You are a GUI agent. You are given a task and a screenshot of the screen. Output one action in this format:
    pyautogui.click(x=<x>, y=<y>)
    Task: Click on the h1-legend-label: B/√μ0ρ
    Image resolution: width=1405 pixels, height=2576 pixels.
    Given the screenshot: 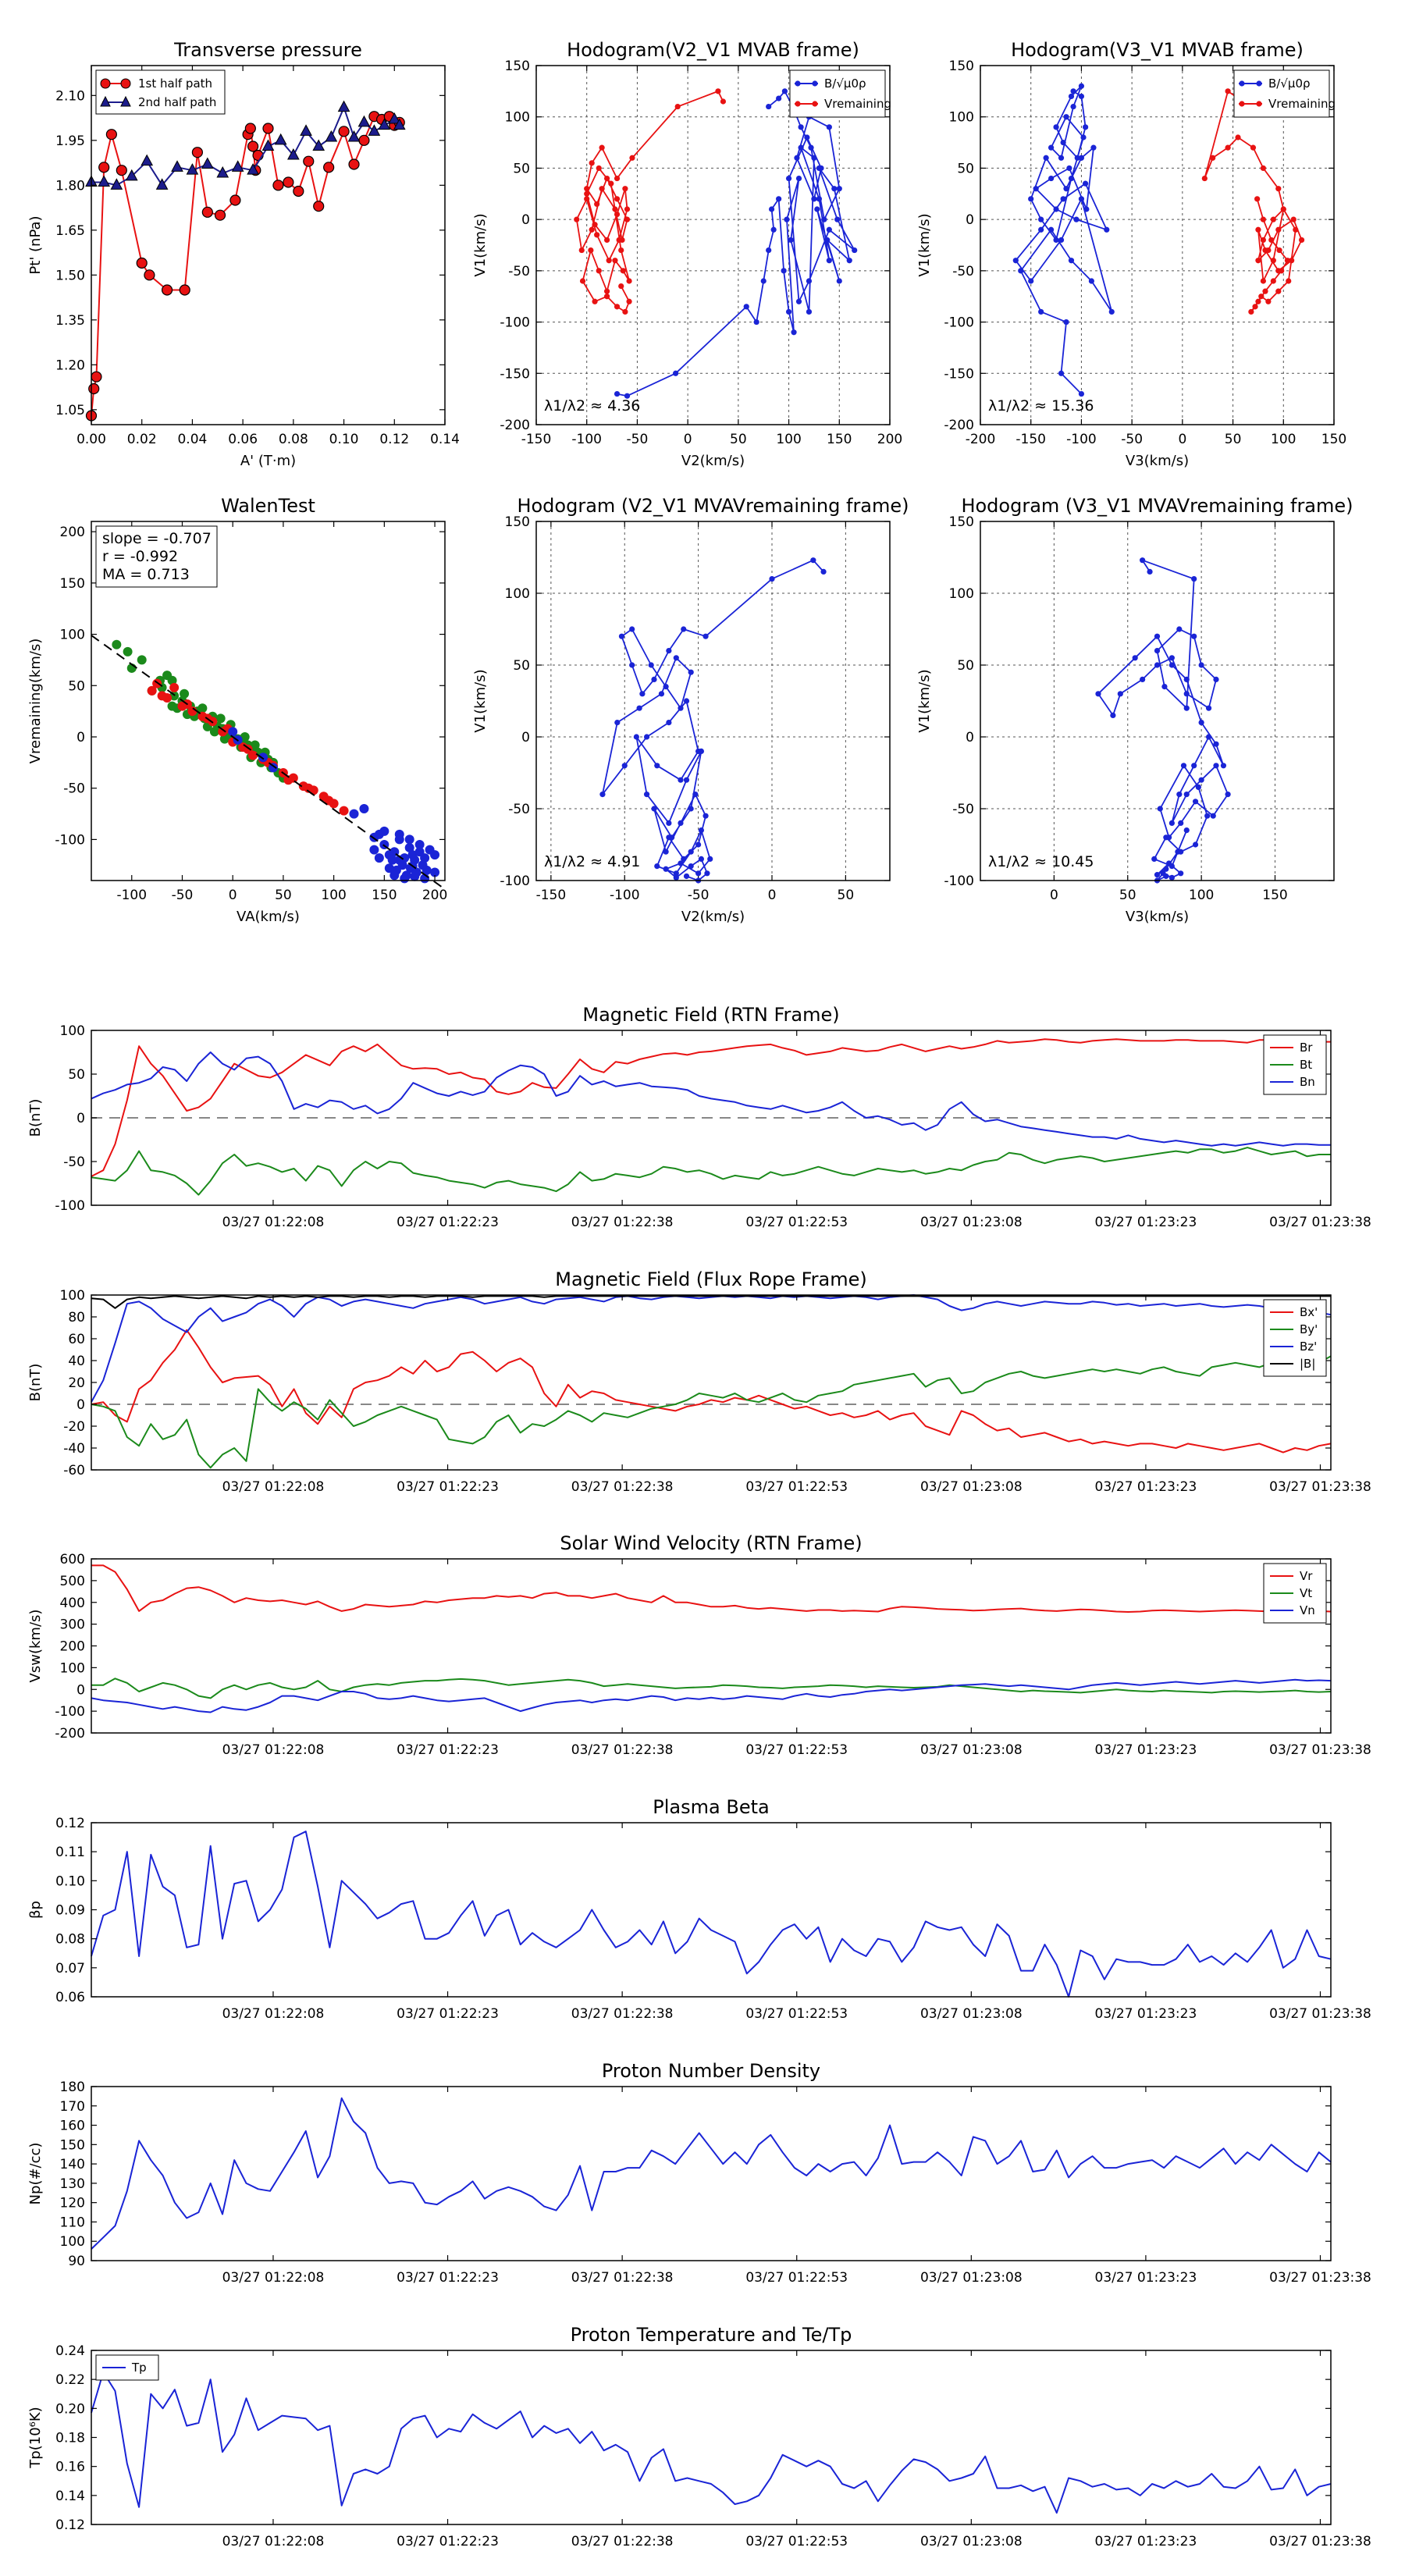 What is the action you would take?
    pyautogui.click(x=845, y=83)
    